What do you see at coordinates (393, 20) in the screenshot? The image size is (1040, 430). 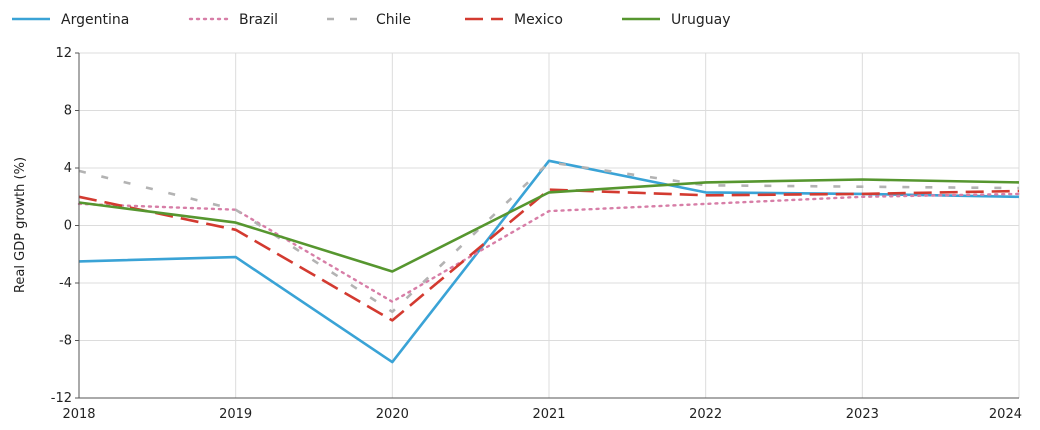 I see `legend-label-chile: Chile` at bounding box center [393, 20].